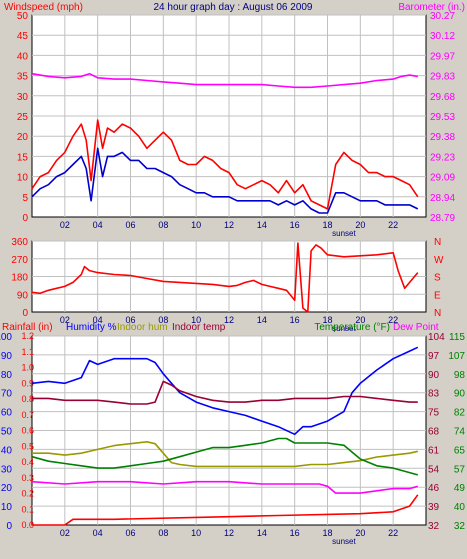 The height and width of the screenshot is (559, 467). Describe the element at coordinates (23, 295) in the screenshot. I see `direction-degree-tick: 90` at that location.